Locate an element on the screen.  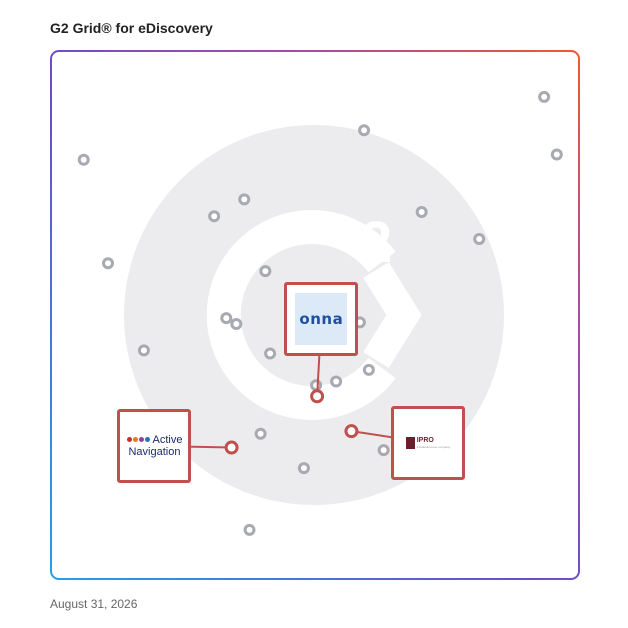
onna-logo-text: onna is located at coordinates (321, 319).